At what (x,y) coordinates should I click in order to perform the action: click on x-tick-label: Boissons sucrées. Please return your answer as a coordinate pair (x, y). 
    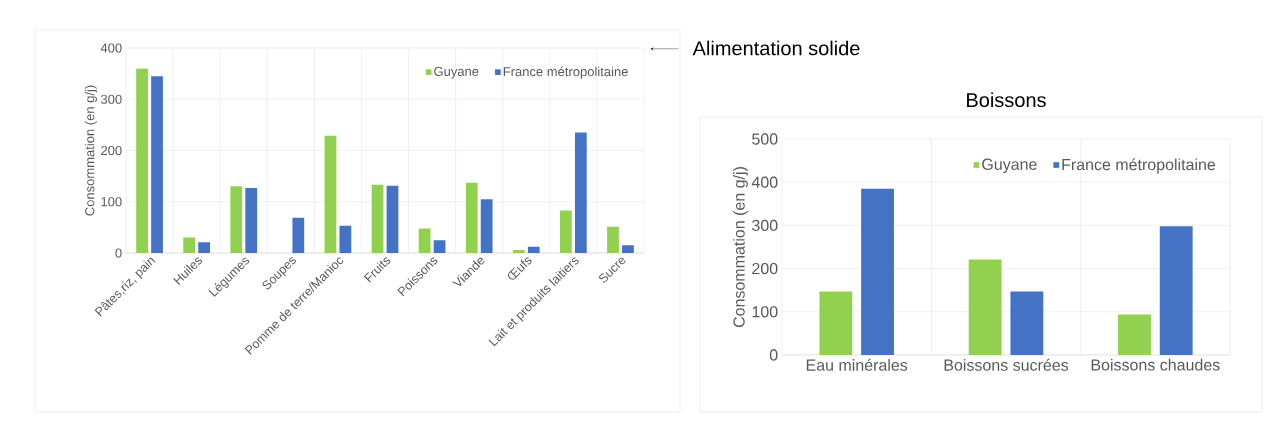
    Looking at the image, I should click on (1006, 364).